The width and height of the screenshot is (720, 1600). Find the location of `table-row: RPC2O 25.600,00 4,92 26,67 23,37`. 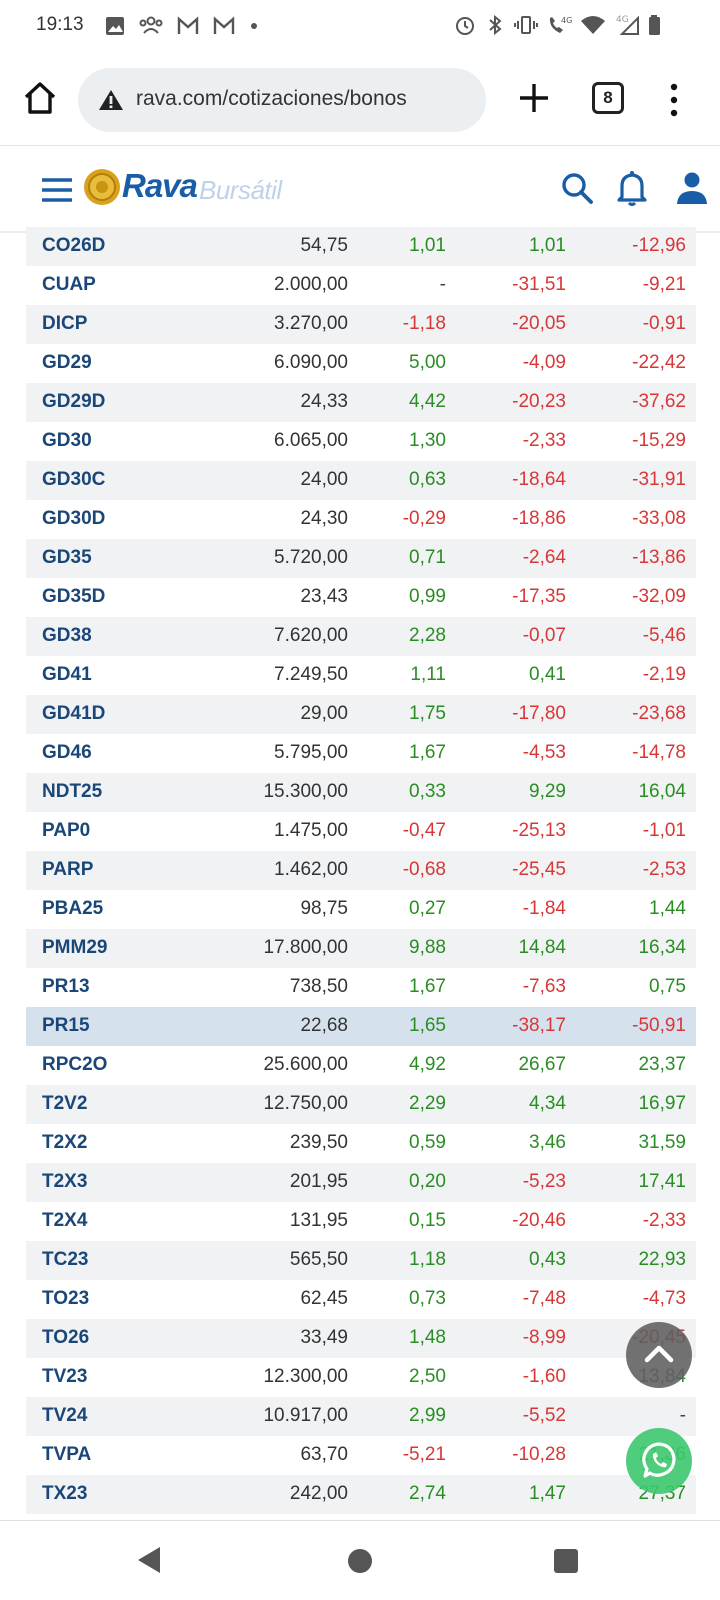

table-row: RPC2O 25.600,00 4,92 26,67 23,37 is located at coordinates (361, 1065).